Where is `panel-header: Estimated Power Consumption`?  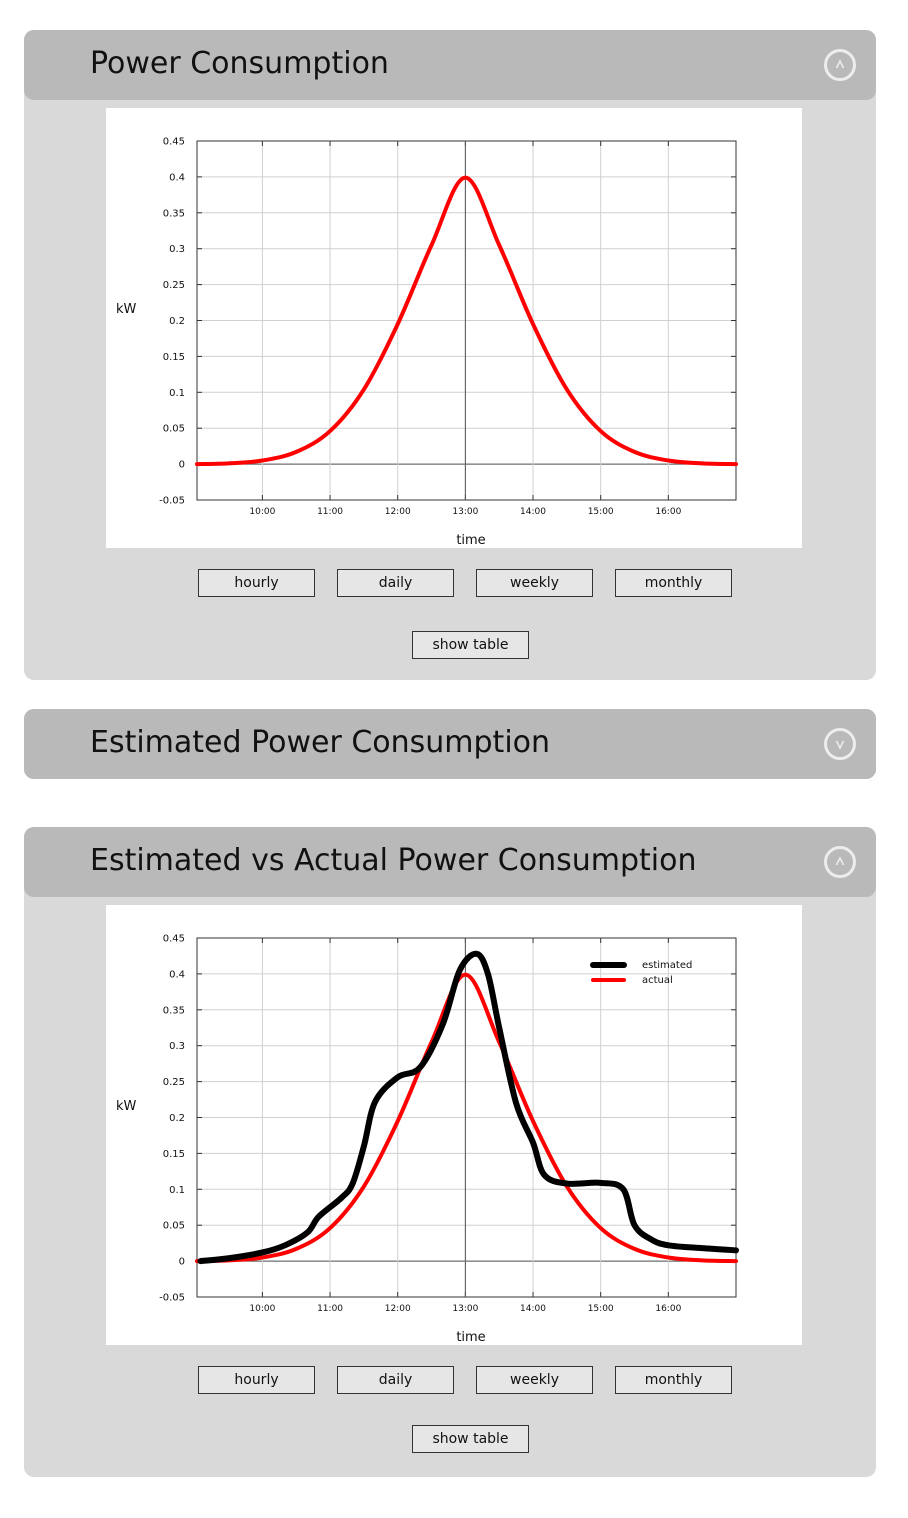
panel-header: Estimated Power Consumption is located at coordinates (450, 744).